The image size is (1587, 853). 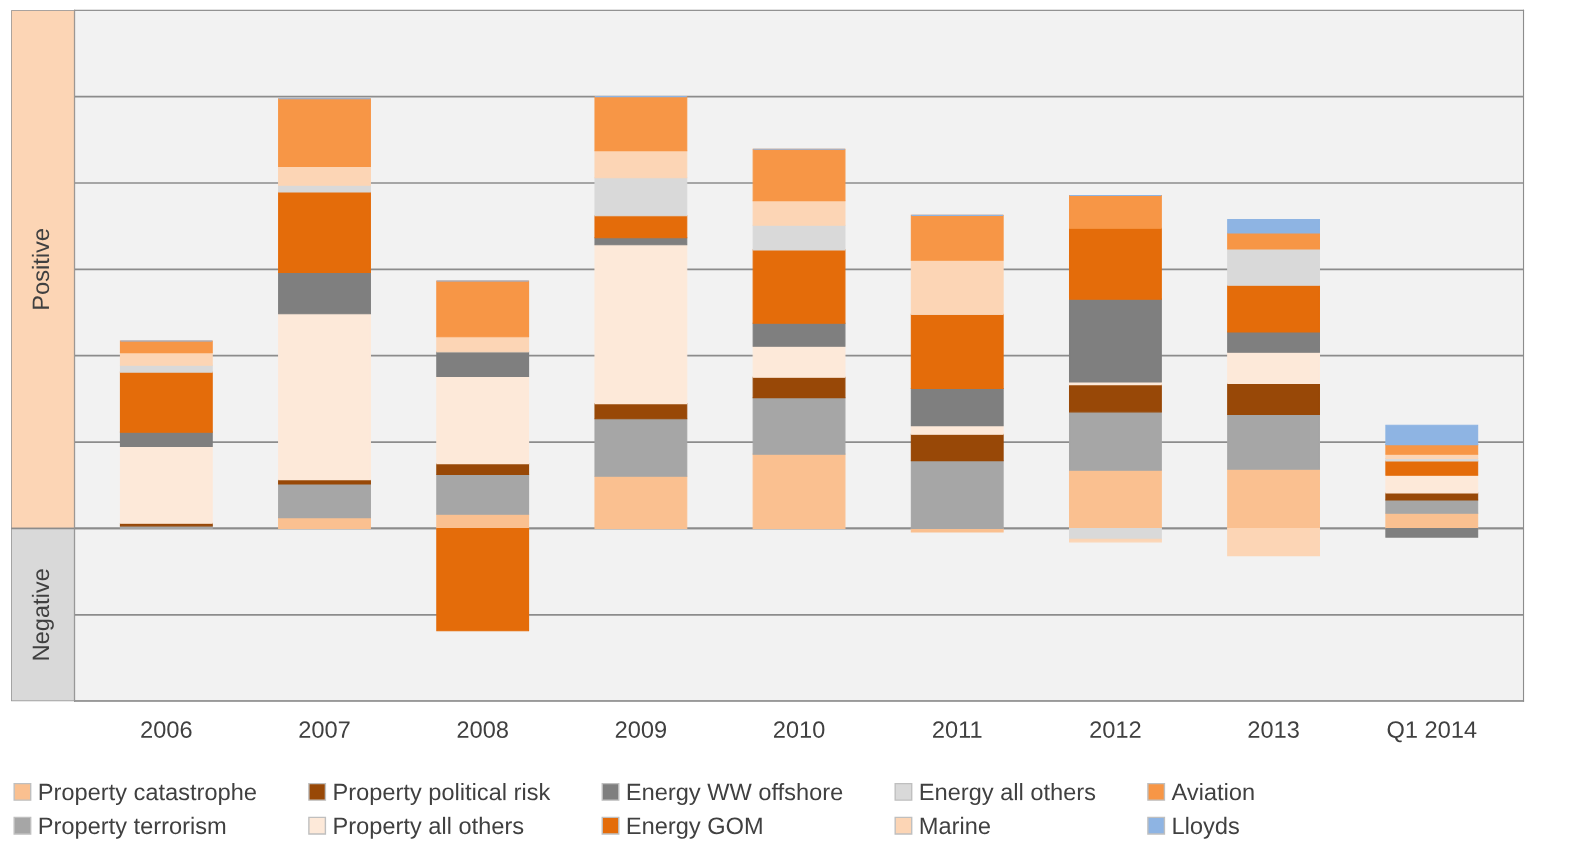 I want to click on x-tick-label: 2008, so click(x=482, y=729).